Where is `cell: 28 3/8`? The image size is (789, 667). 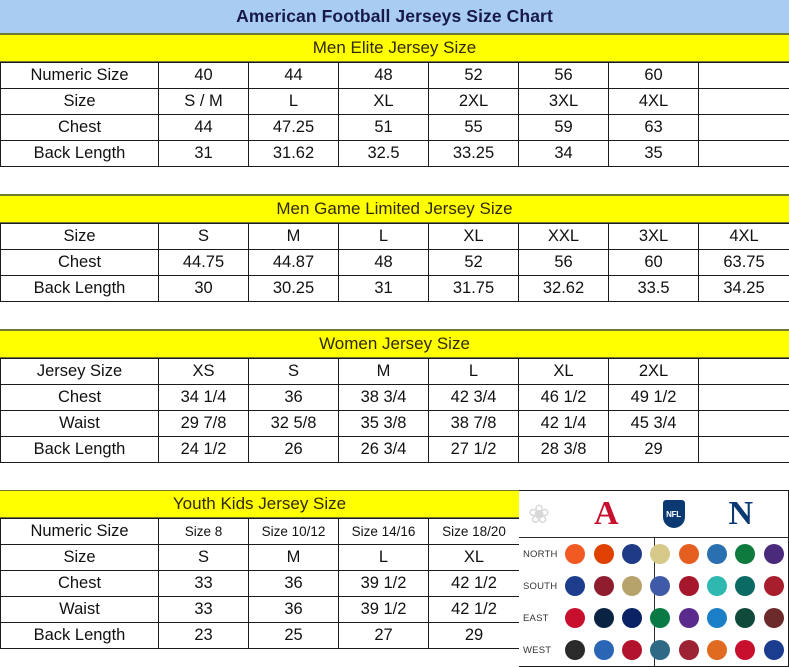 cell: 28 3/8 is located at coordinates (563, 449).